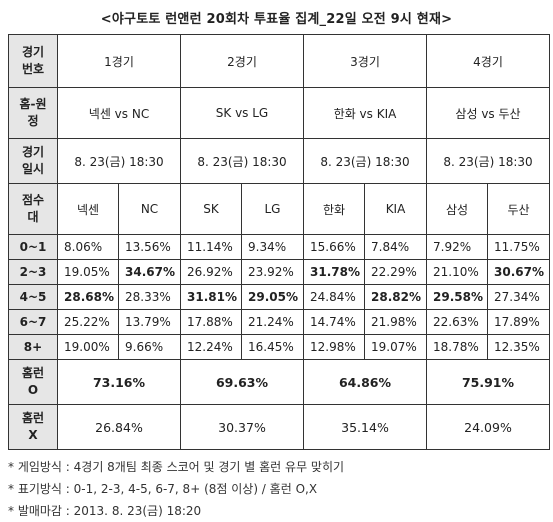  I want to click on score-cell: 16.45%, so click(272, 347).